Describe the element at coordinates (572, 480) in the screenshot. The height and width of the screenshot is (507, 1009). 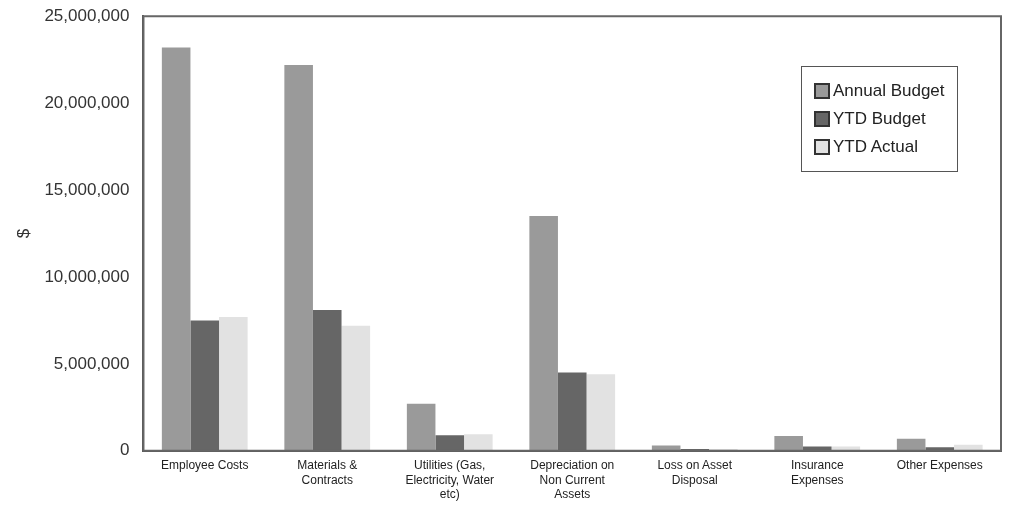
I see `x-tick-label: Depreciation on Non Current Assets` at that location.